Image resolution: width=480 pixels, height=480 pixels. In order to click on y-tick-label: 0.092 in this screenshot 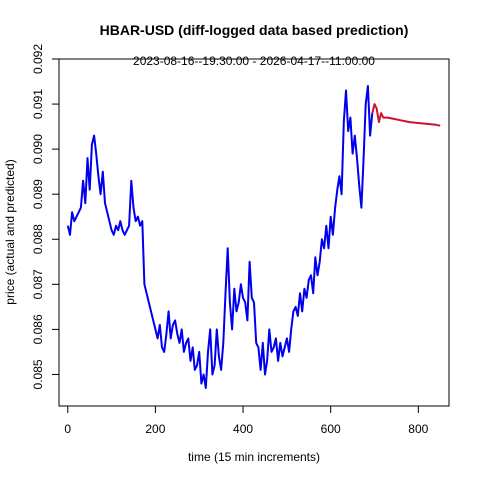, I will do `click(38, 59)`.